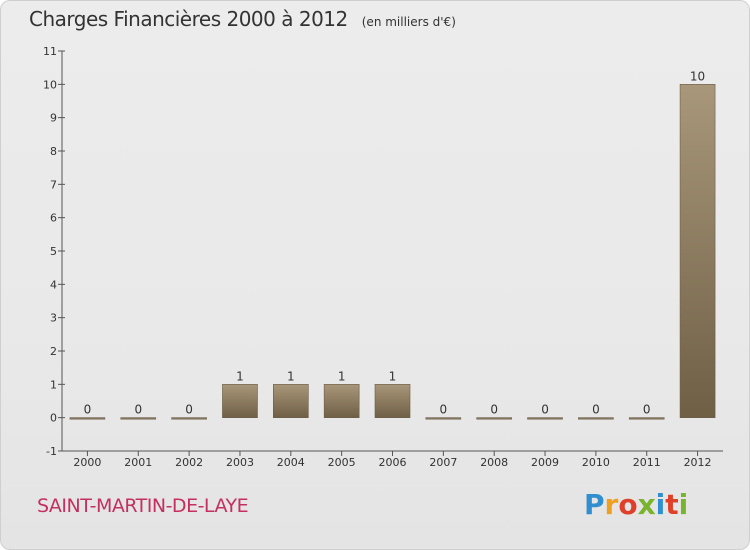 Image resolution: width=750 pixels, height=550 pixels. What do you see at coordinates (240, 462) in the screenshot?
I see `x-tick-label-2003: 2003` at bounding box center [240, 462].